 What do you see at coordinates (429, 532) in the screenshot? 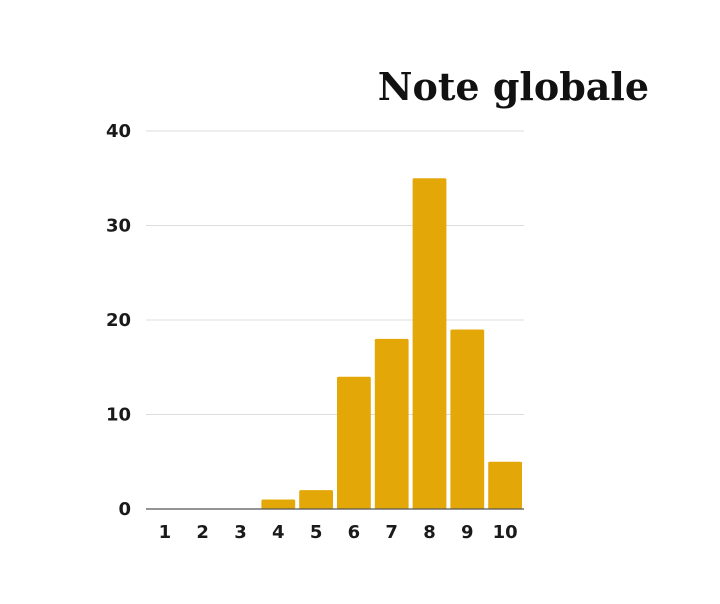
I see `x-tick-label: 8` at bounding box center [429, 532].